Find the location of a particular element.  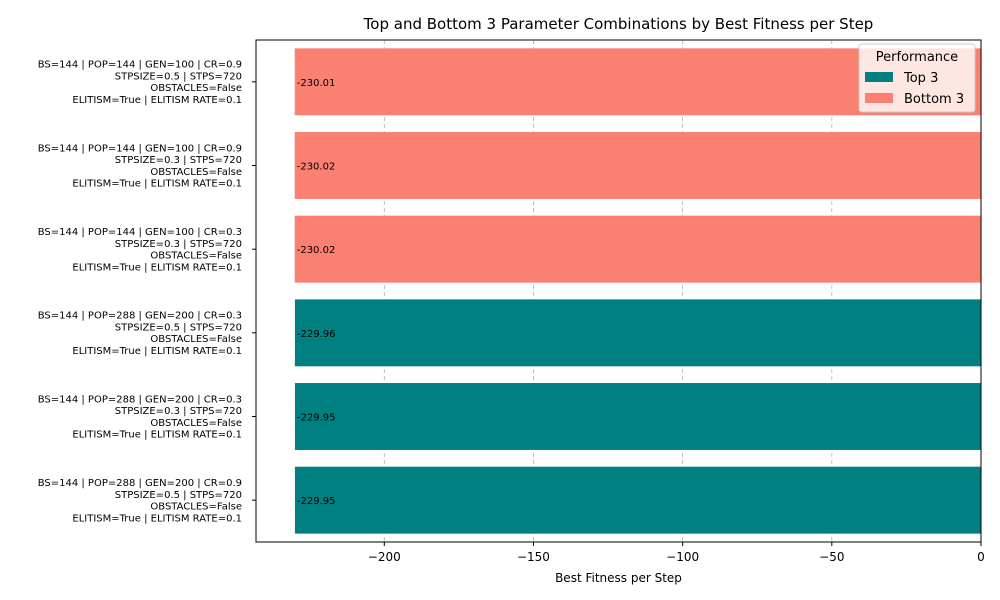

x-tick-label: −200 is located at coordinates (384, 557).